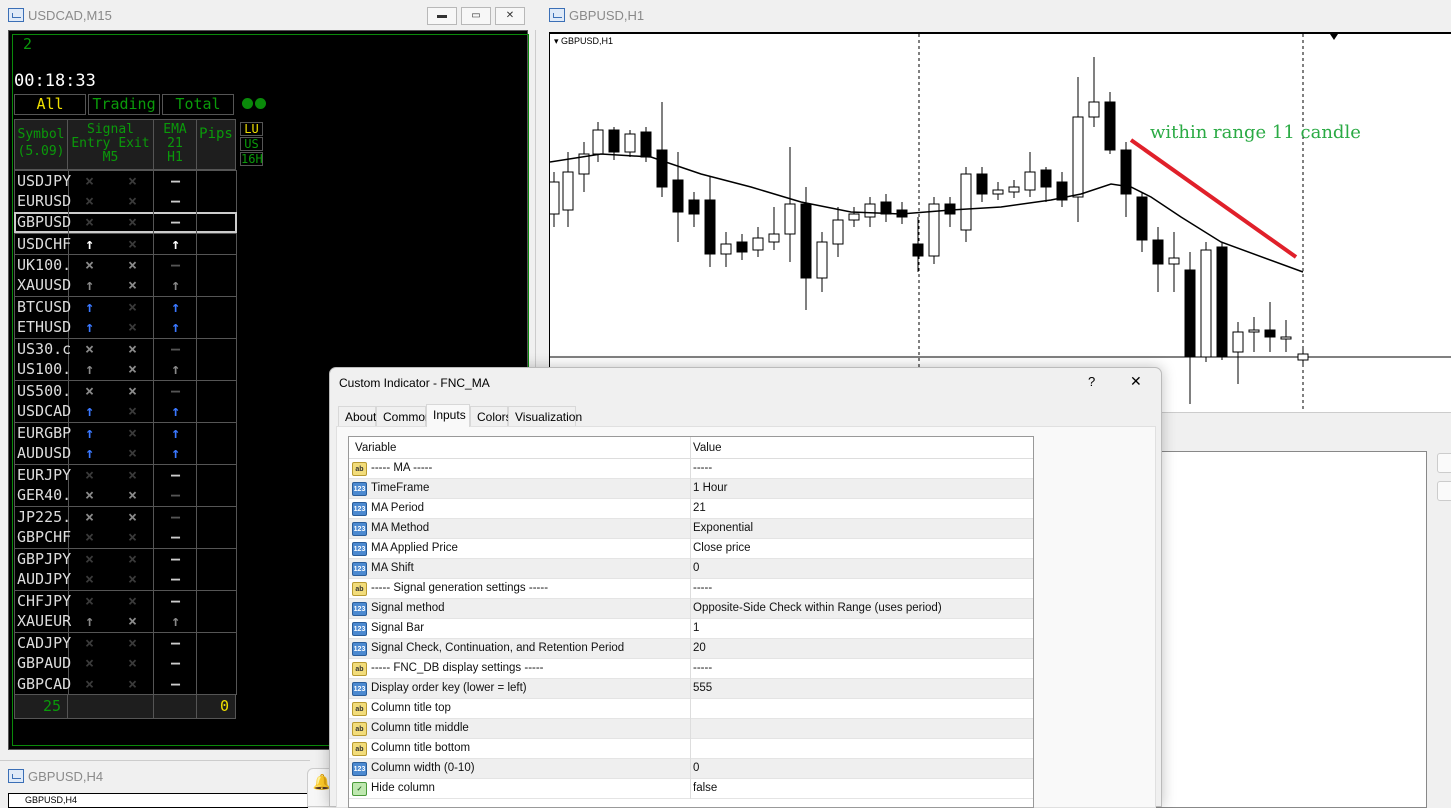 The image size is (1451, 808). What do you see at coordinates (158, 800) in the screenshot?
I see `chart-h4-area: GBPUSD,H4` at bounding box center [158, 800].